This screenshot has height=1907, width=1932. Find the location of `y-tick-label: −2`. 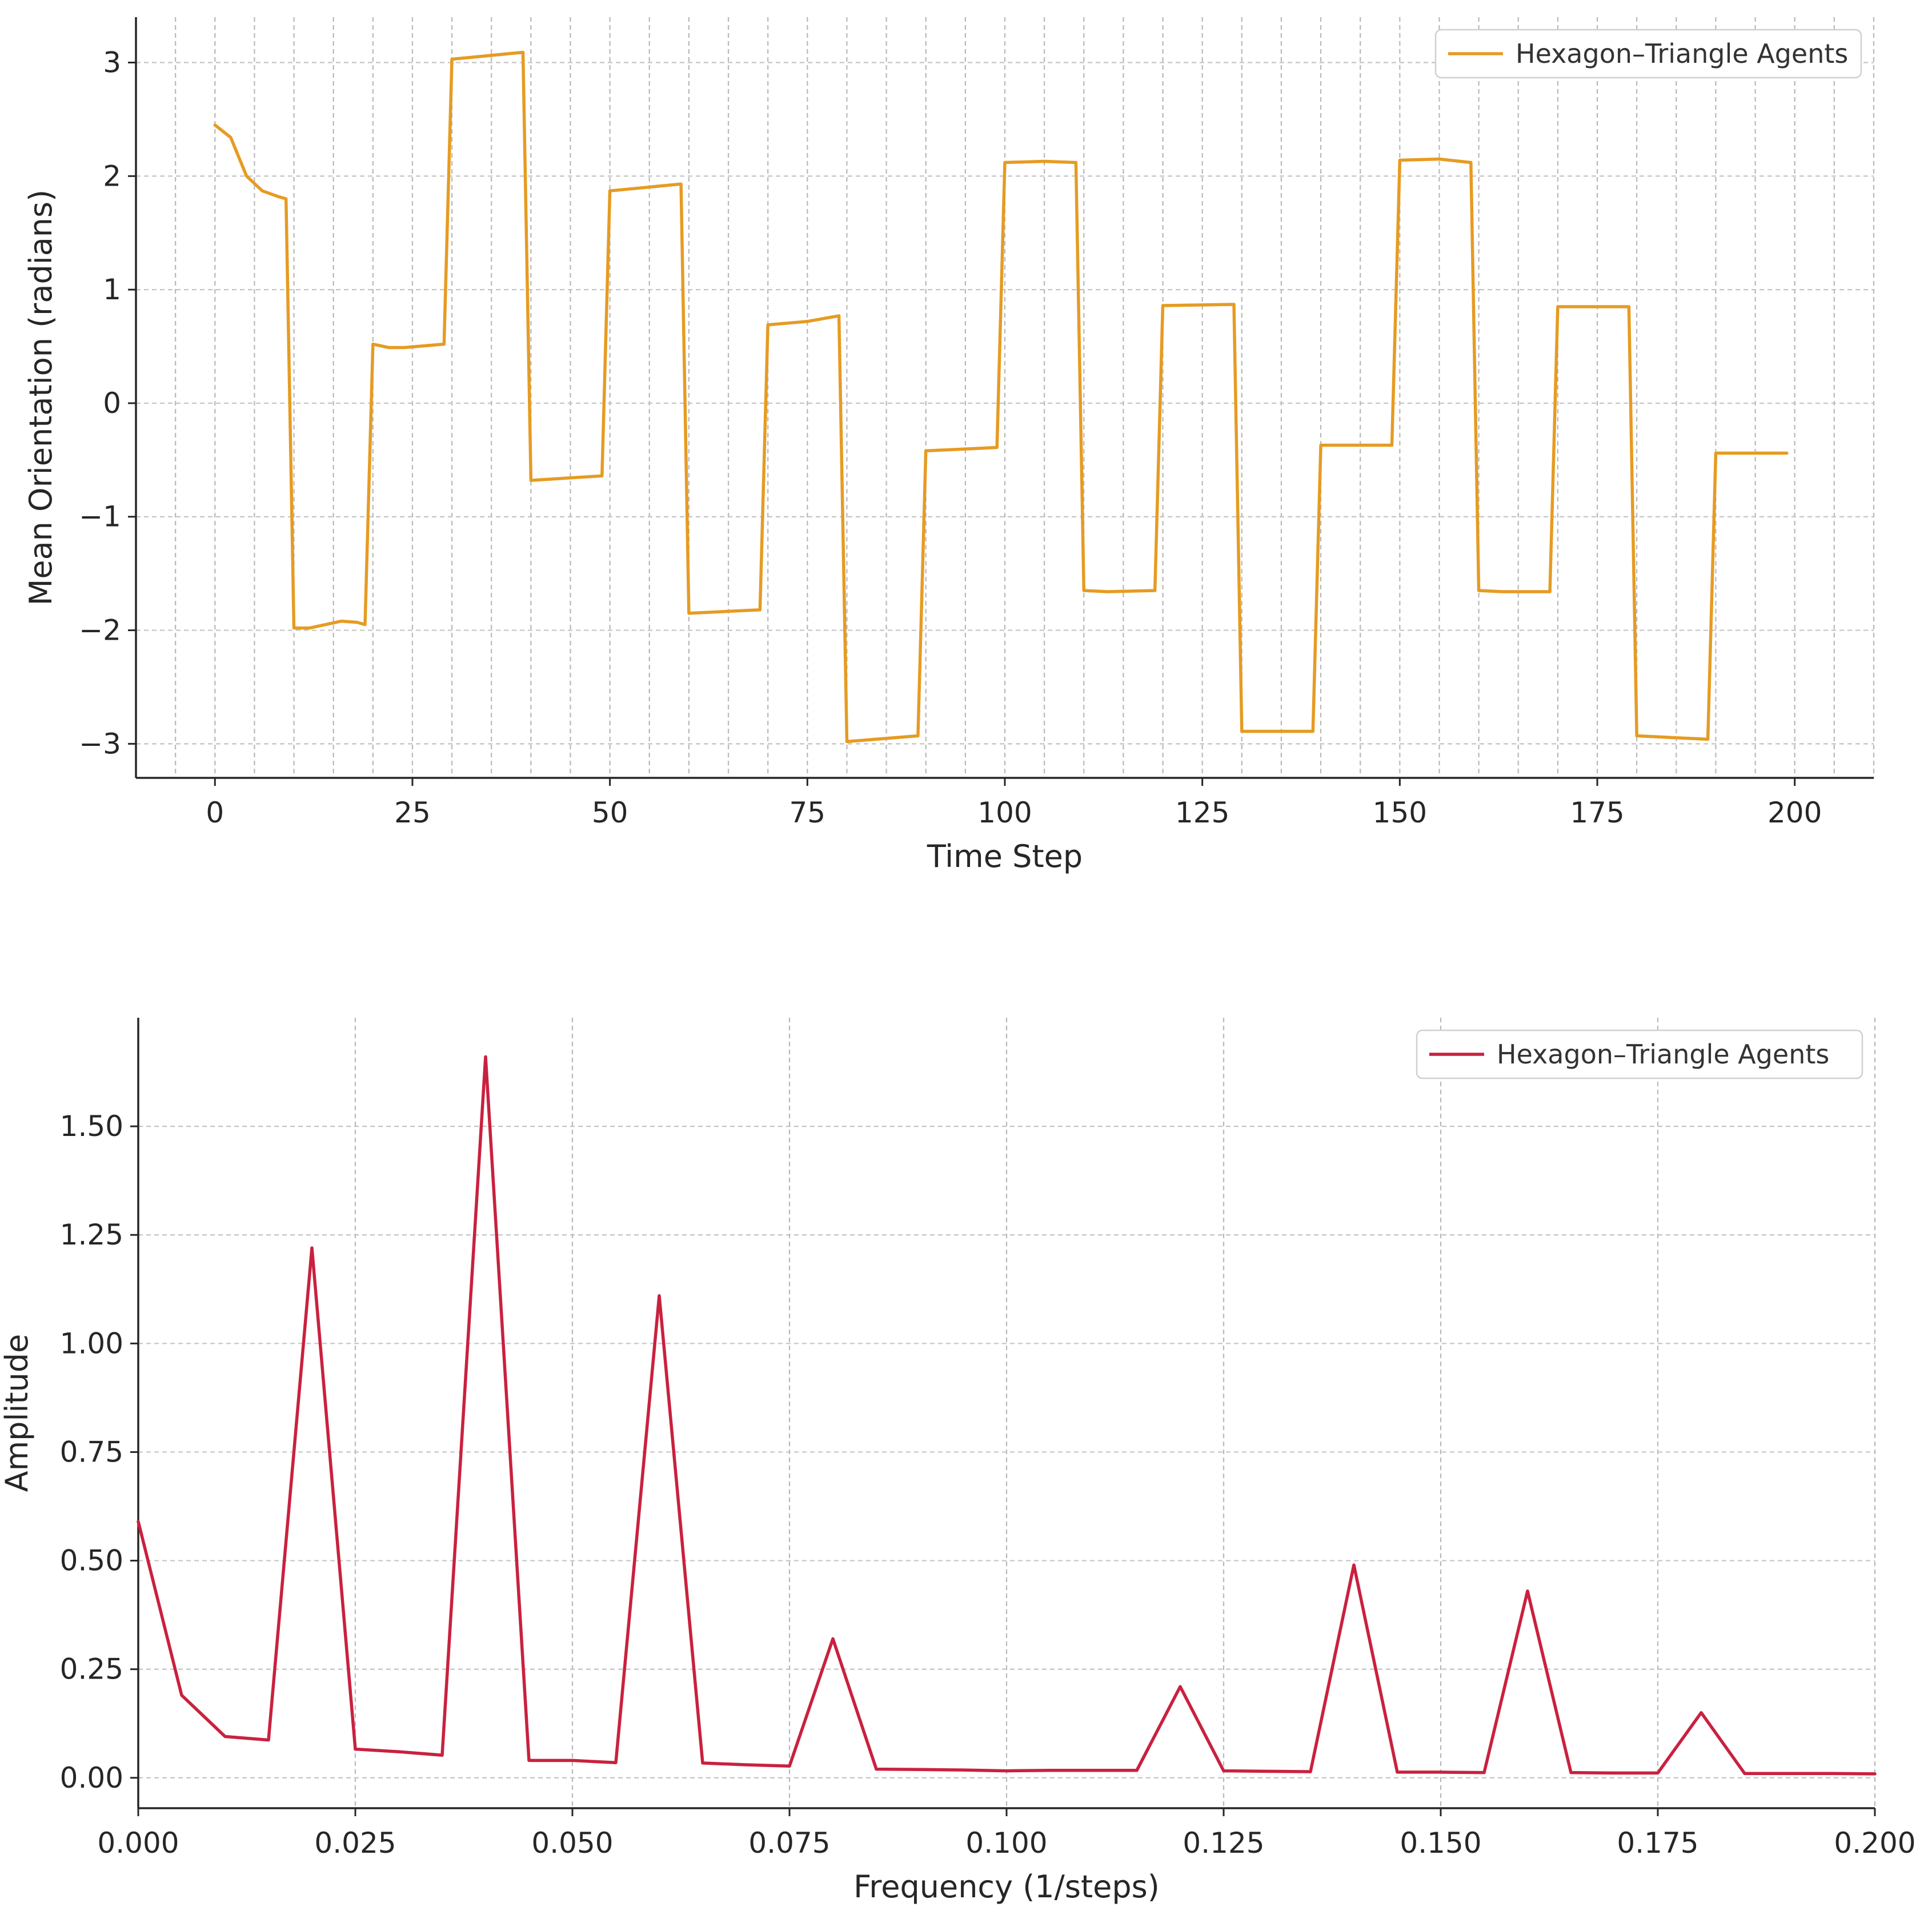

y-tick-label: −2 is located at coordinates (100, 630).